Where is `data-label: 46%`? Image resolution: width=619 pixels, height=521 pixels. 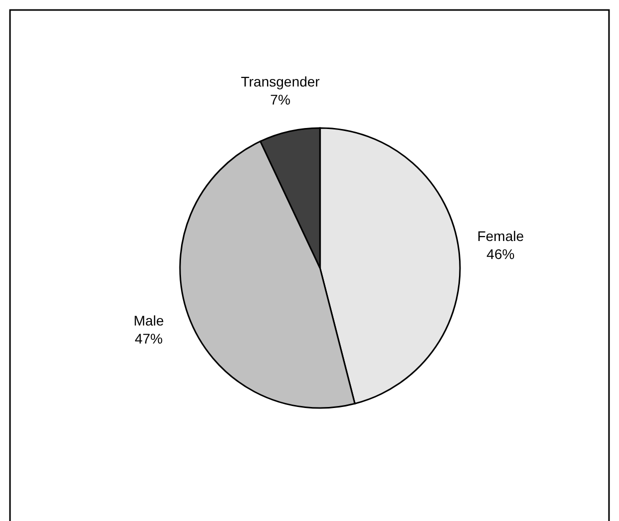 data-label: 46% is located at coordinates (500, 254).